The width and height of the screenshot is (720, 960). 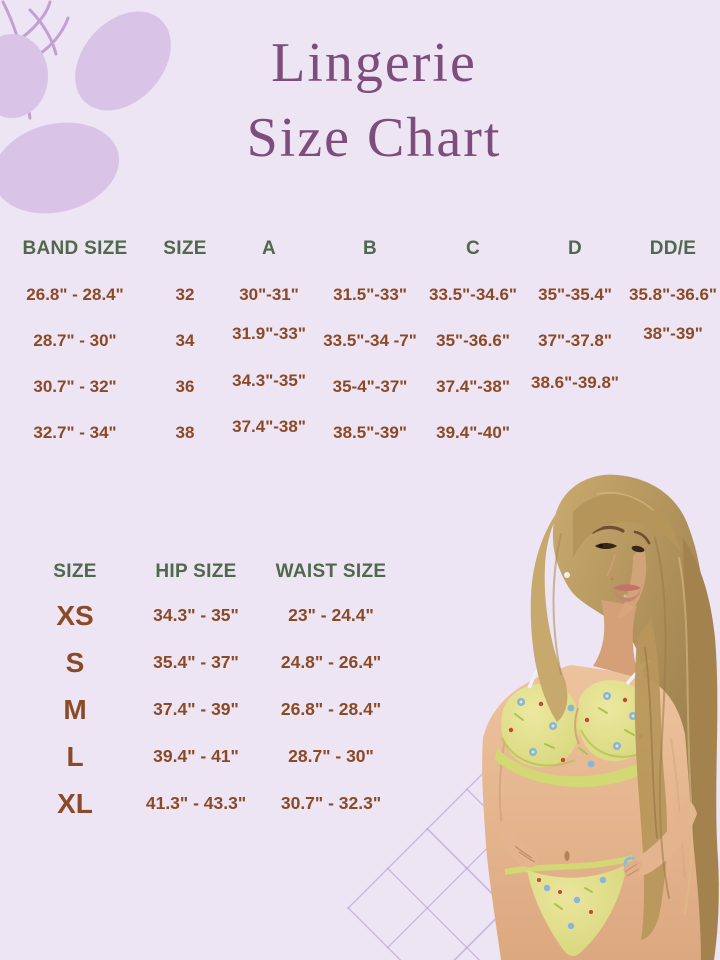 I want to click on title-line-1: Lingerie, so click(x=374, y=63).